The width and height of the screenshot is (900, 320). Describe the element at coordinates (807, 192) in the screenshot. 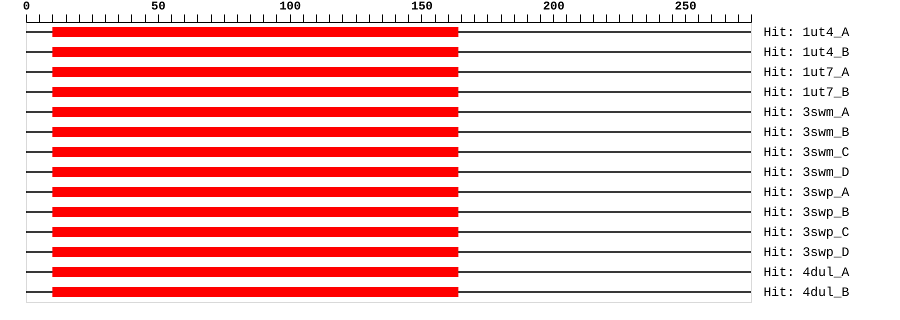

I see `y-tick-label: Hit: 3swp_A` at that location.